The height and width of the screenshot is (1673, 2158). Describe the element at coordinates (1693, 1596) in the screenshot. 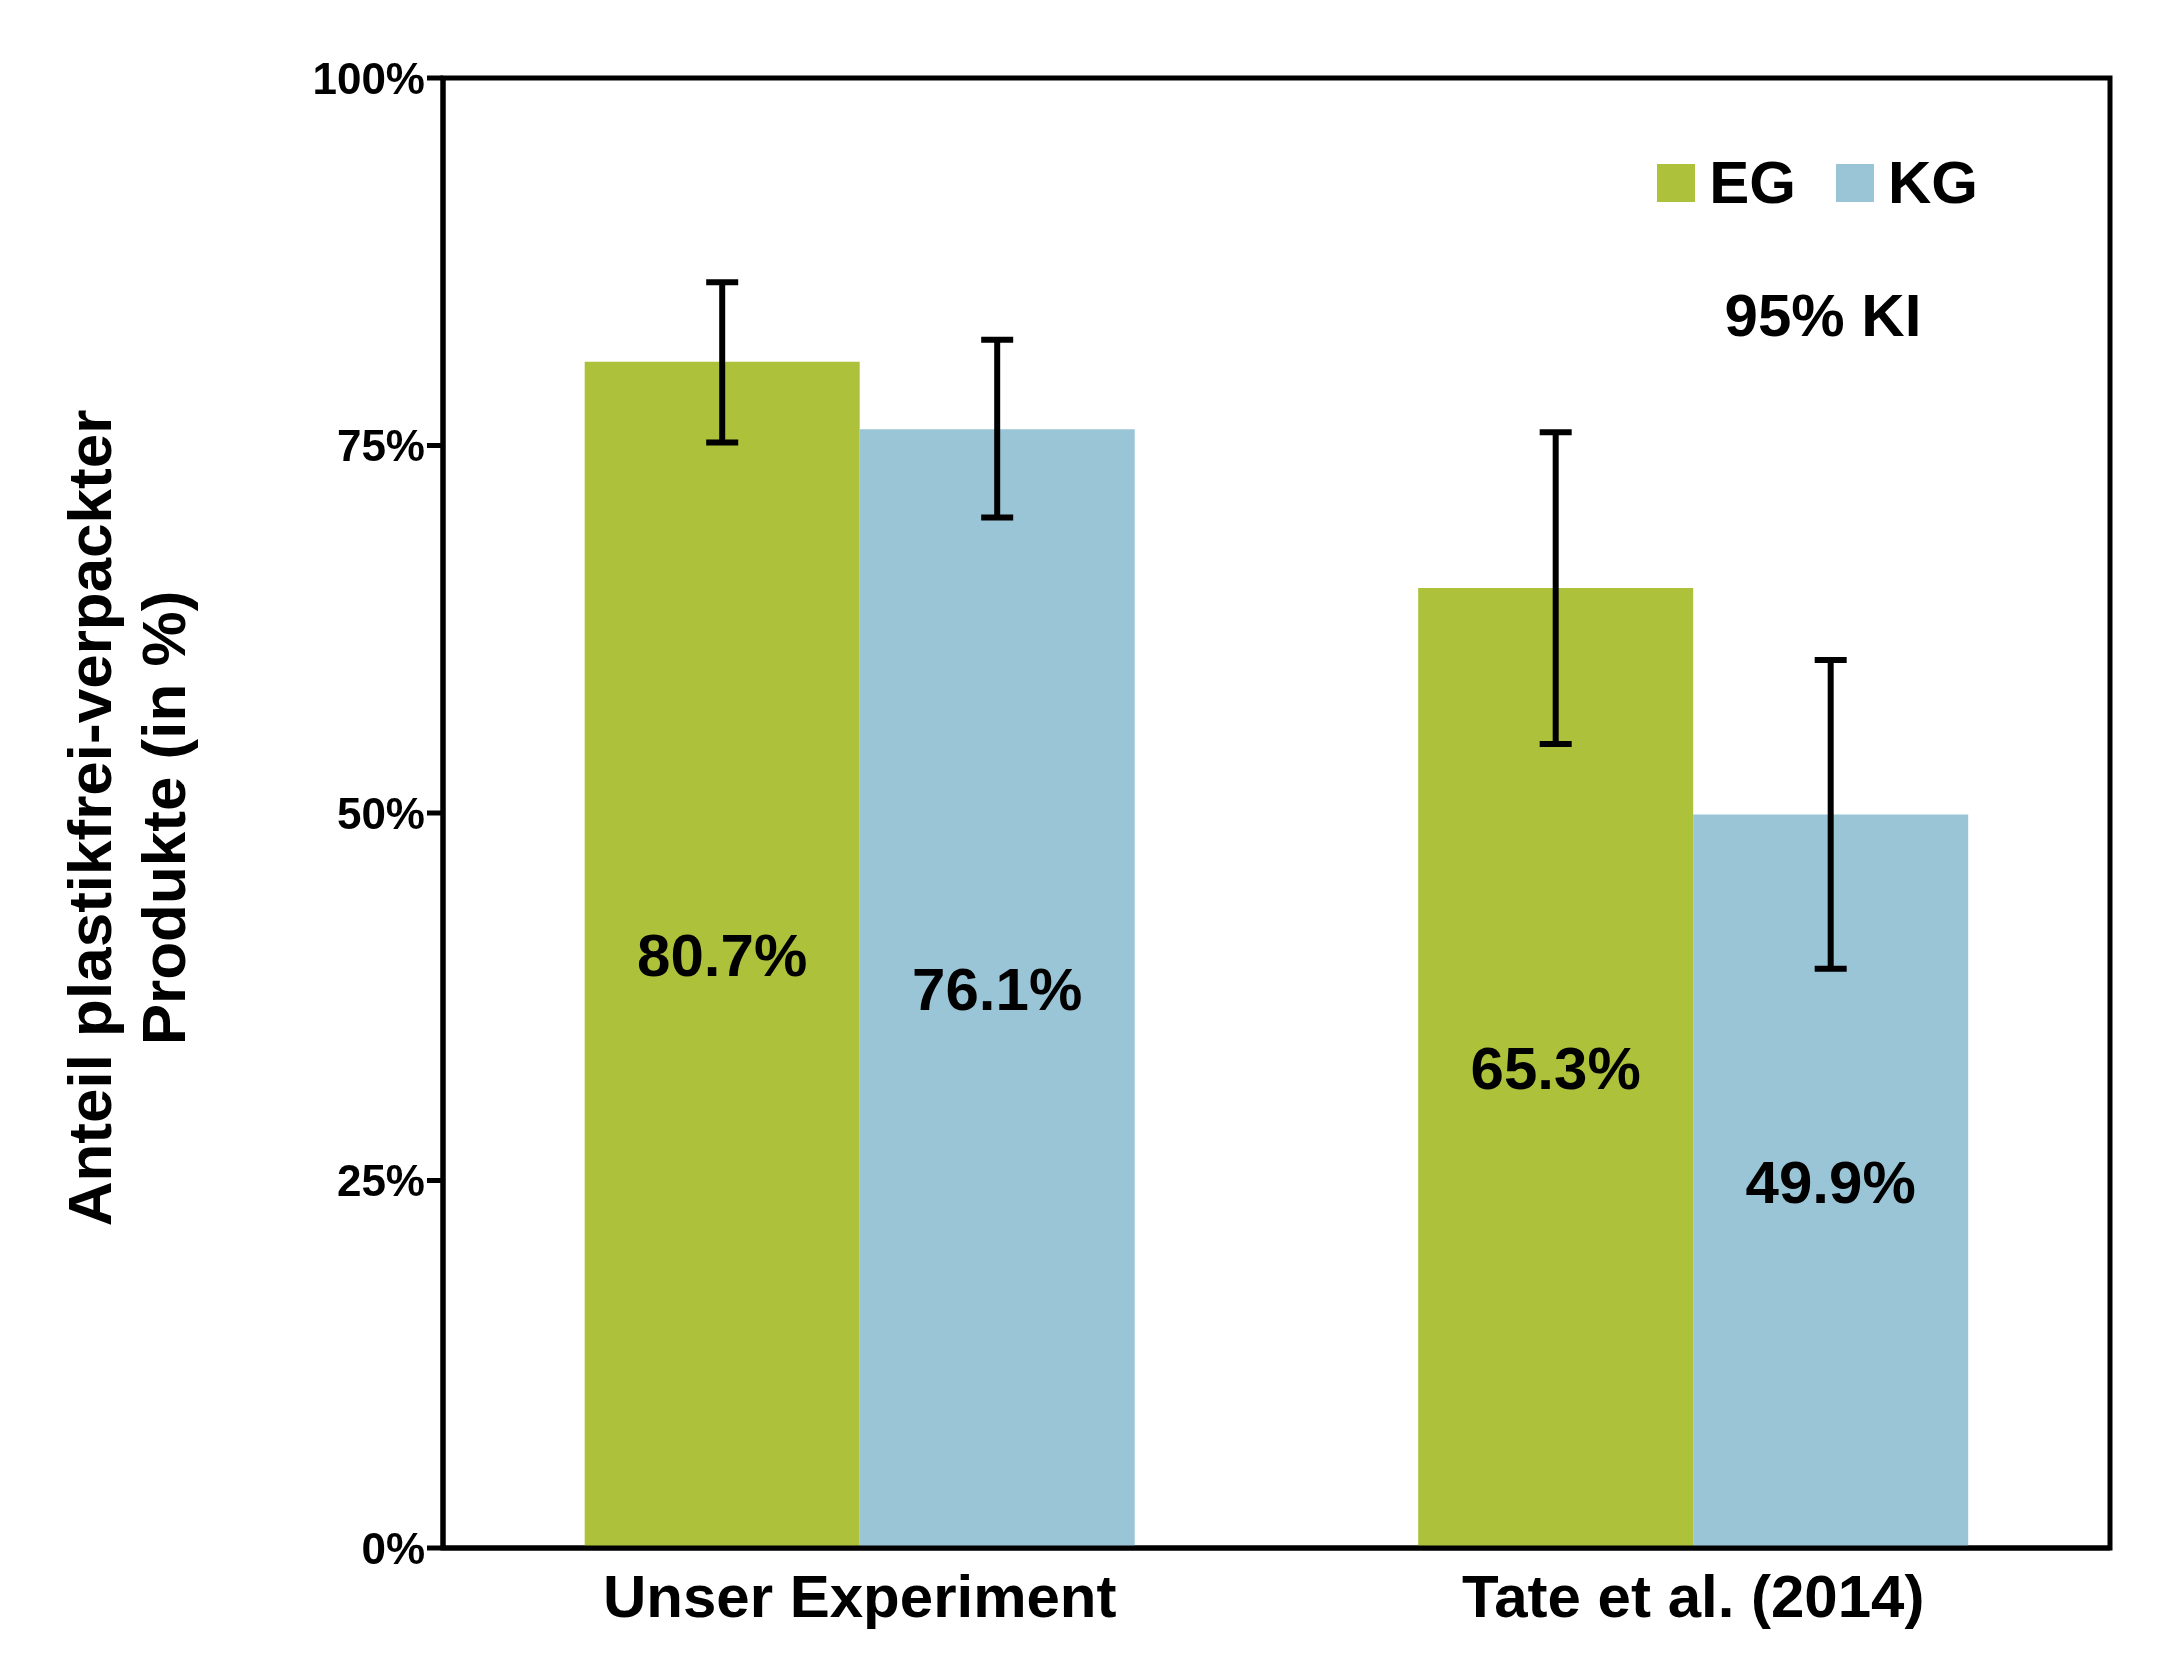

I see `x-tick-label: Tate et al. (2014)` at that location.